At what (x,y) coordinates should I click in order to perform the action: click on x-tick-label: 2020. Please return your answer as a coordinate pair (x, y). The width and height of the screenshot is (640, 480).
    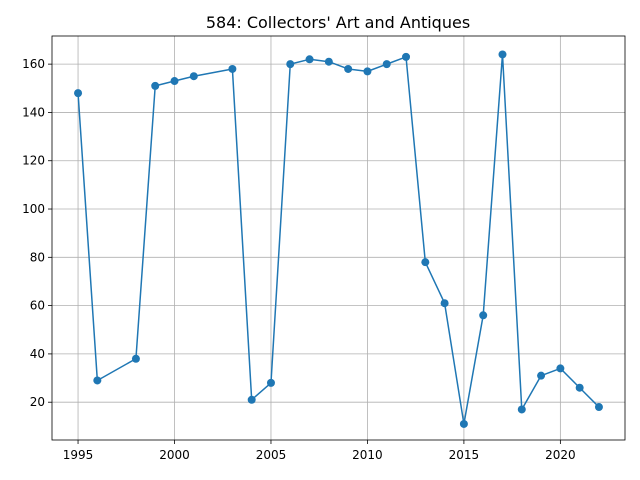
    Looking at the image, I should click on (560, 455).